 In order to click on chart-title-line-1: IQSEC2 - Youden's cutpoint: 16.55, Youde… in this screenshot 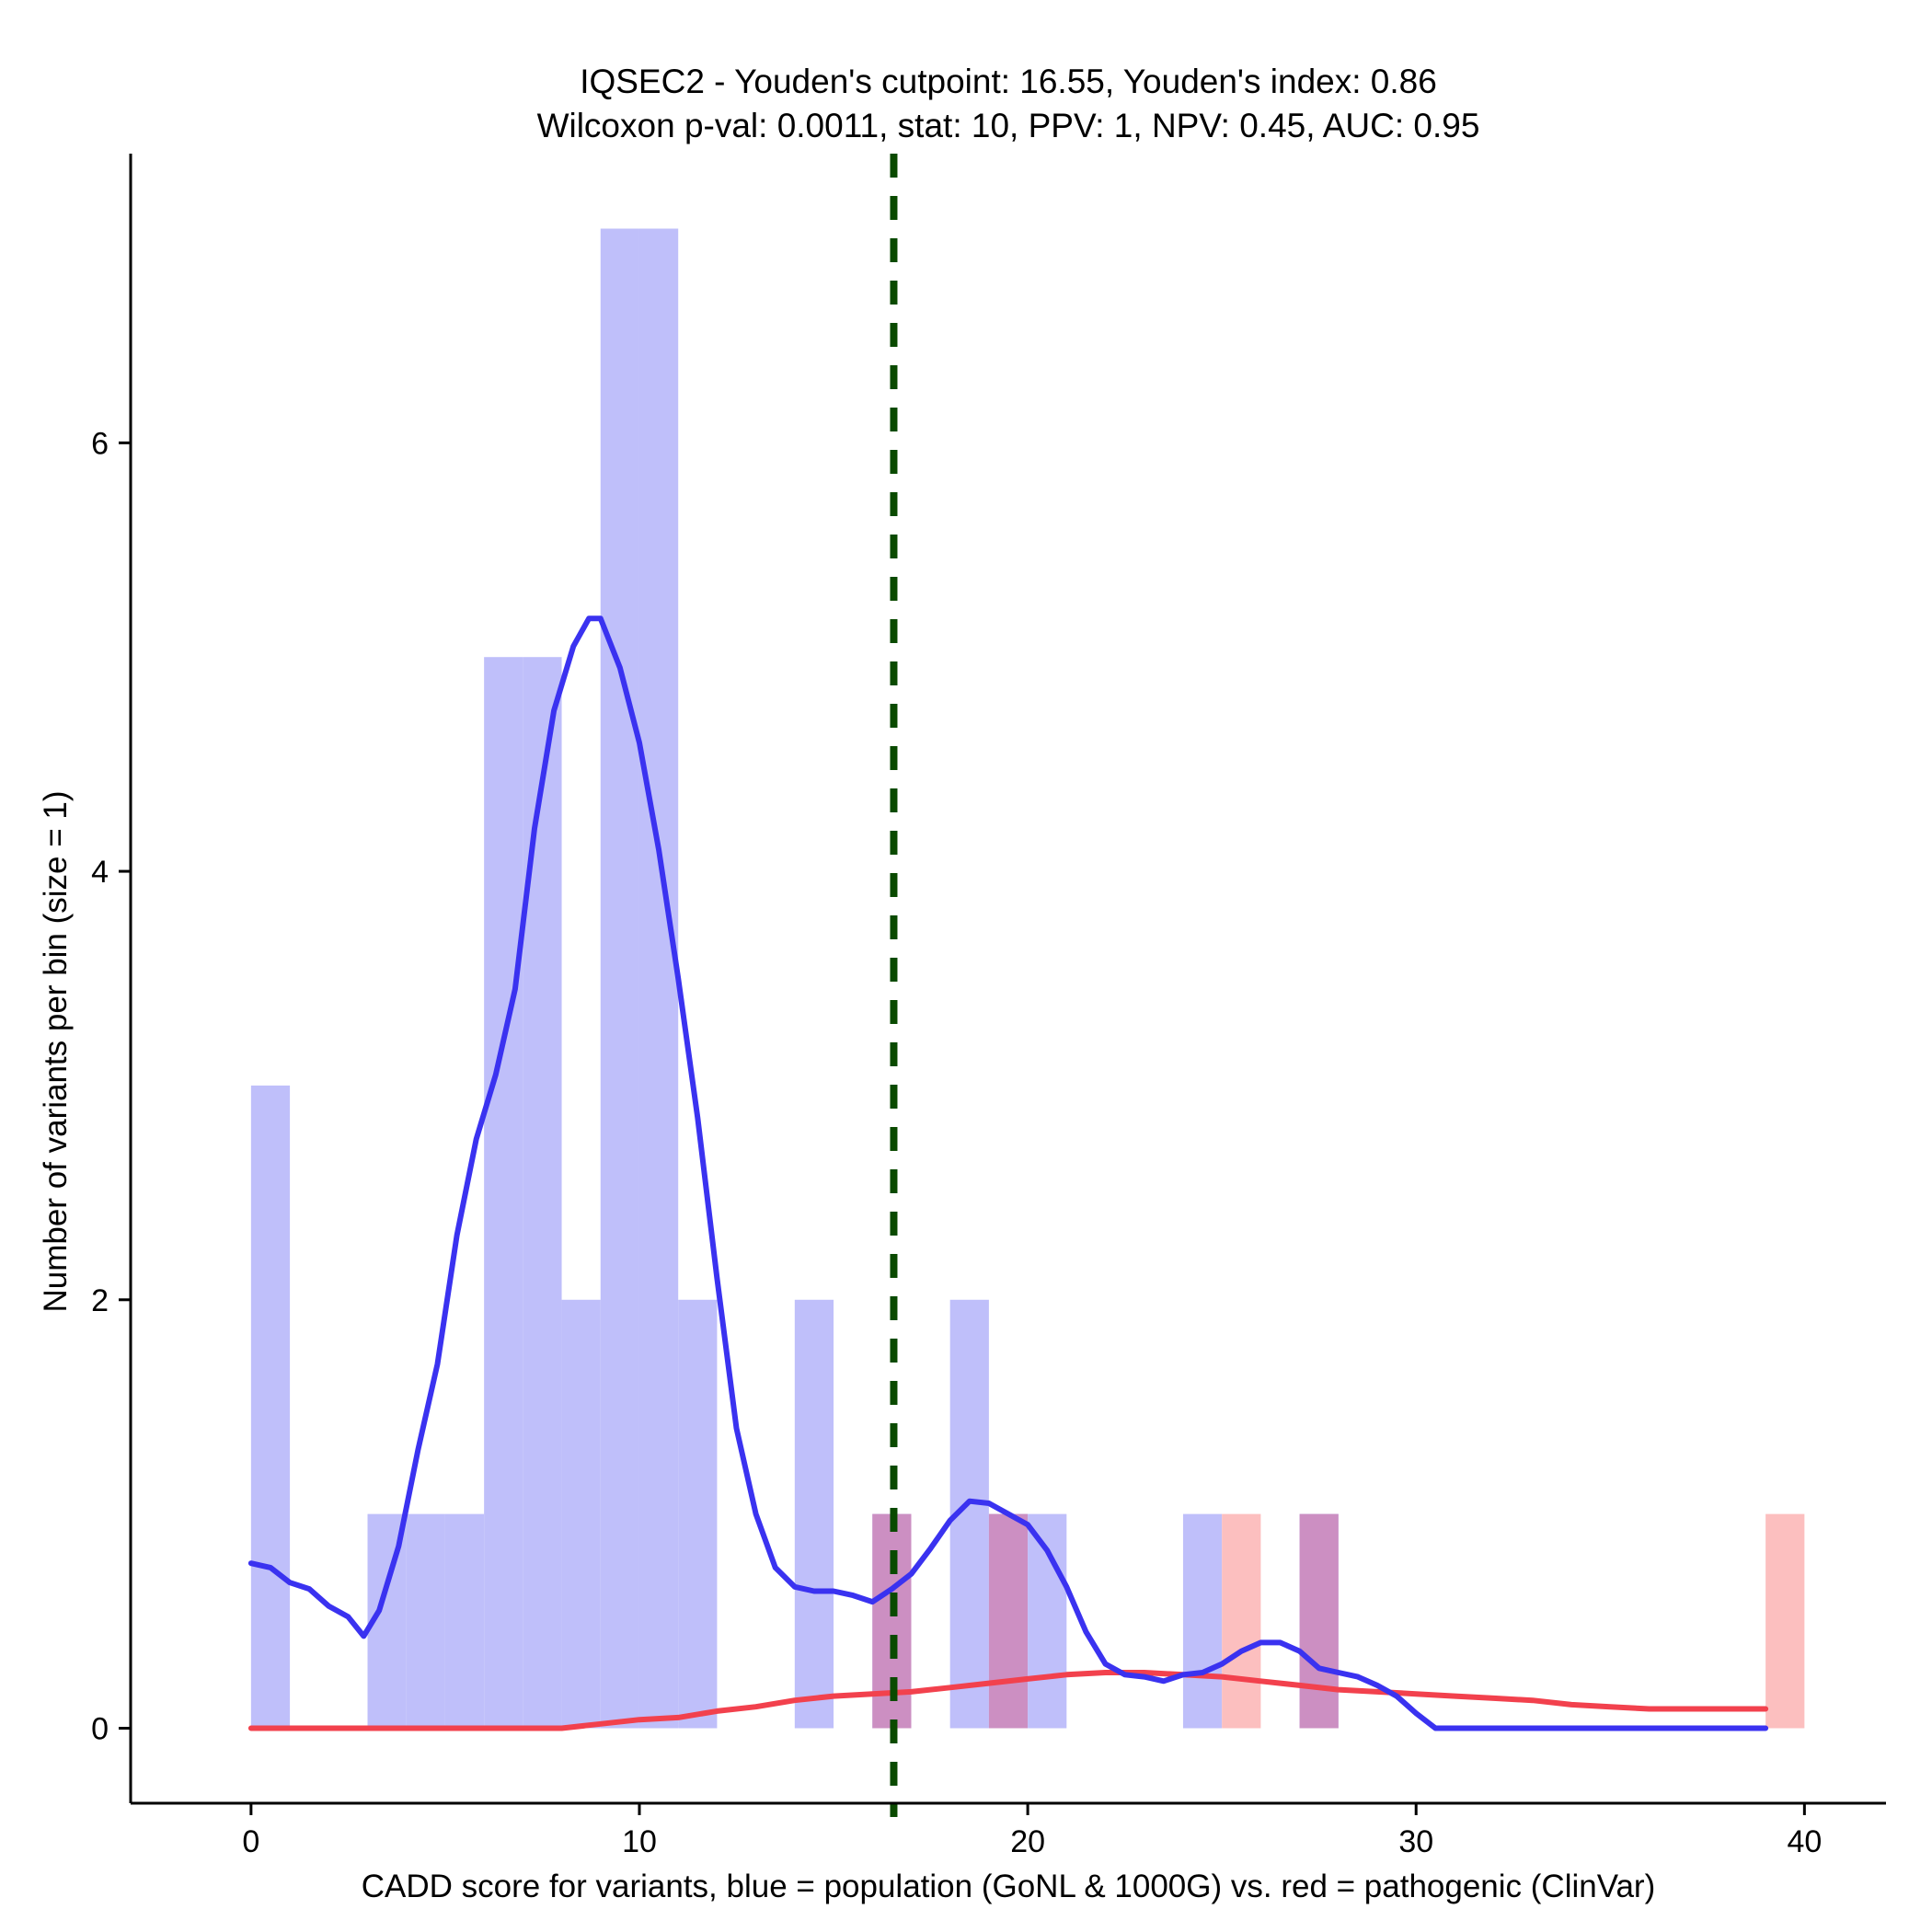, I will do `click(1008, 81)`.